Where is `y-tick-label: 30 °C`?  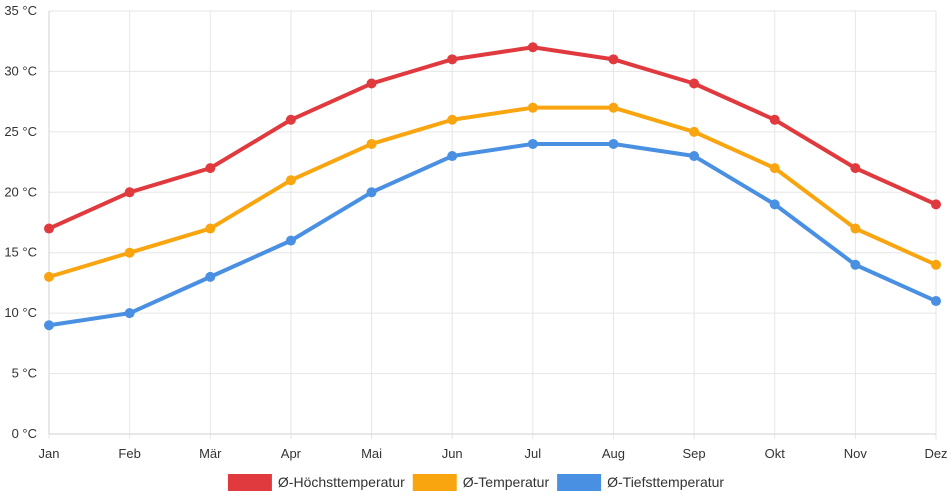 y-tick-label: 30 °C is located at coordinates (20, 70).